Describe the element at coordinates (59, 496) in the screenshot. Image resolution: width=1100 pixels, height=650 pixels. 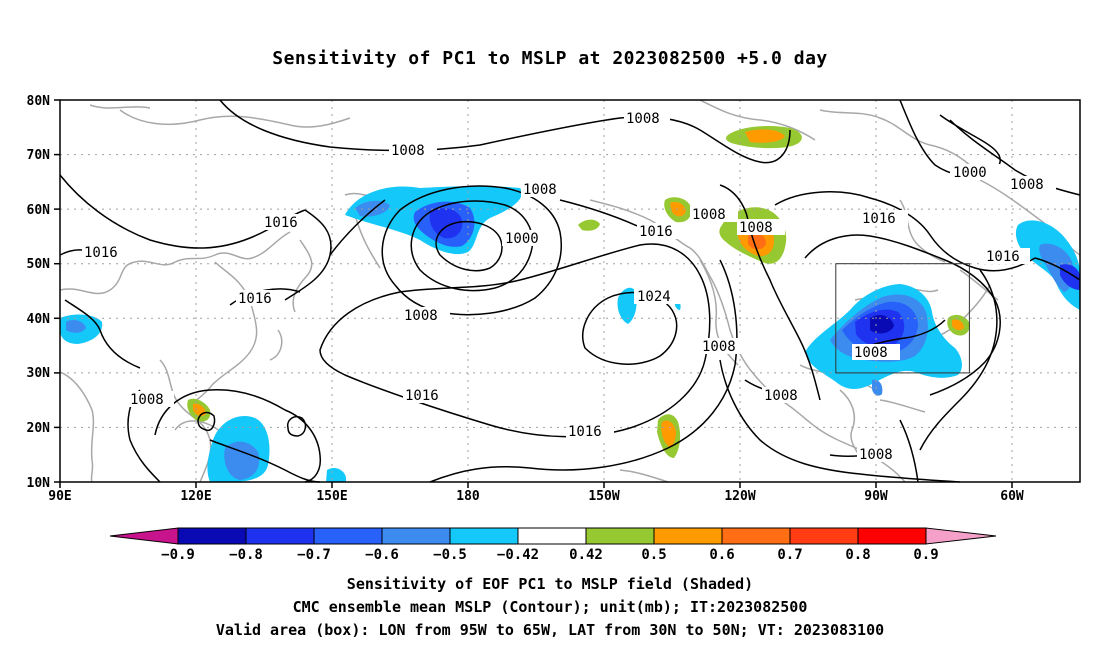
I see `lon-label: 90E` at that location.